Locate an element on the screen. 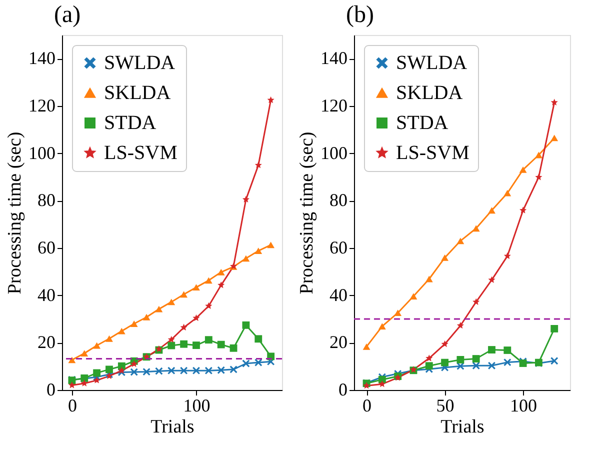  legend-label: LS-SVM is located at coordinates (141, 153).